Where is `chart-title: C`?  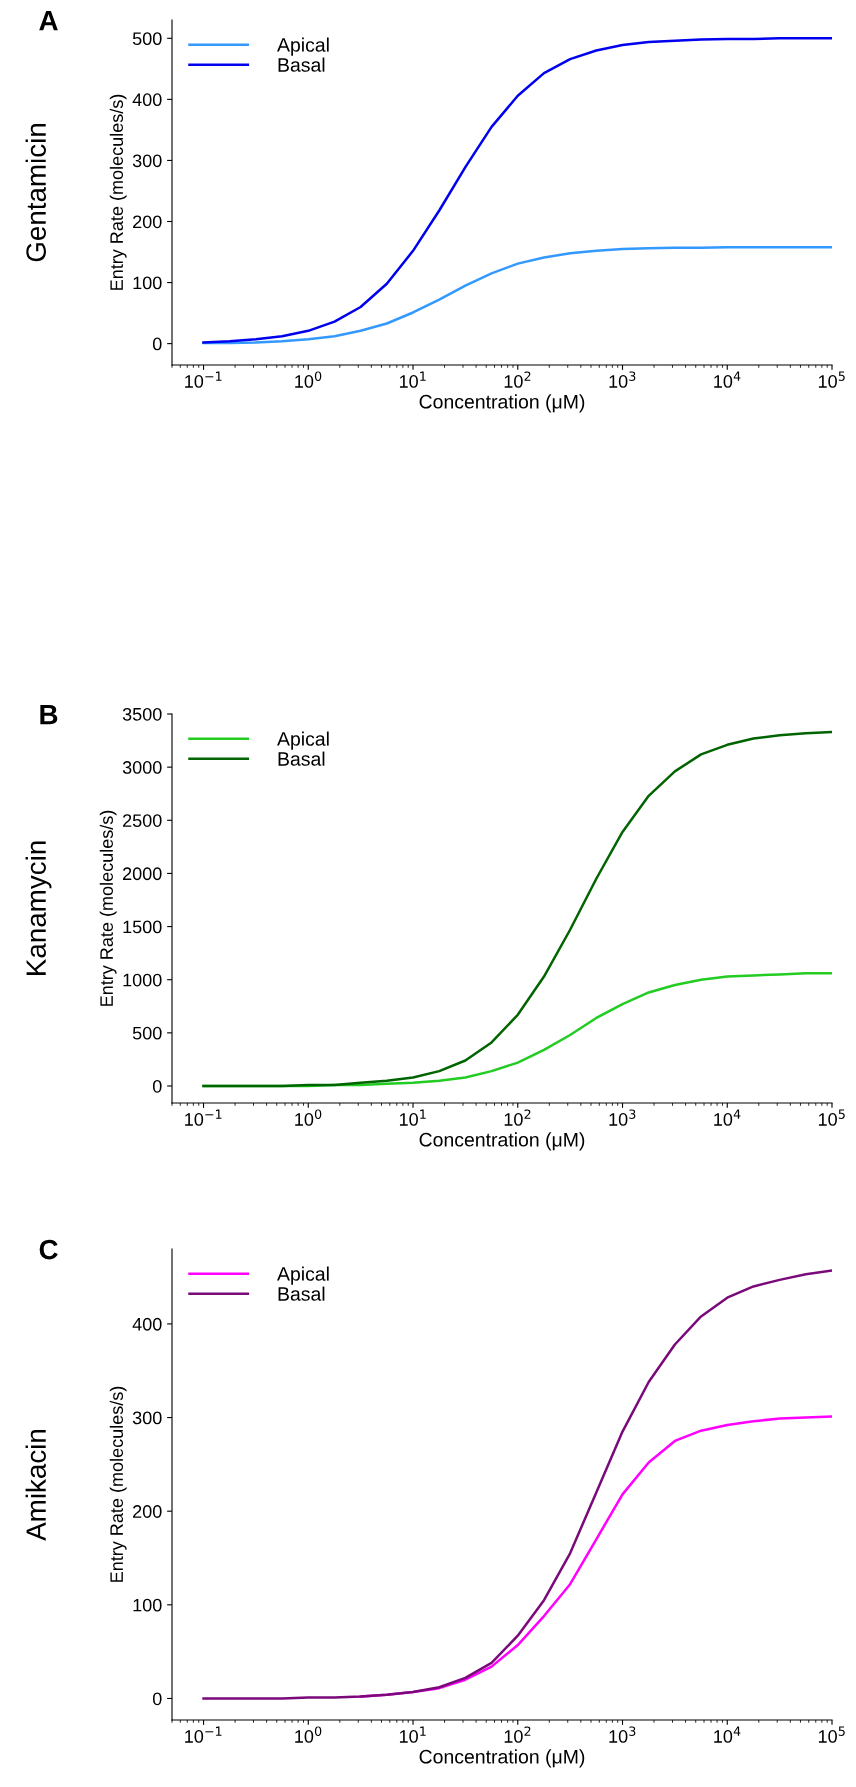 chart-title: C is located at coordinates (48, 1249).